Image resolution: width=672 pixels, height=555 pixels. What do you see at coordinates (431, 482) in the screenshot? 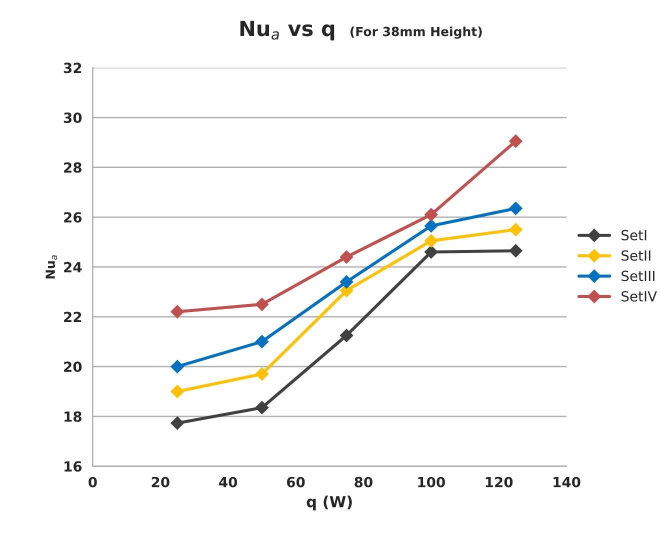
I see `x-tick-label: 100` at bounding box center [431, 482].